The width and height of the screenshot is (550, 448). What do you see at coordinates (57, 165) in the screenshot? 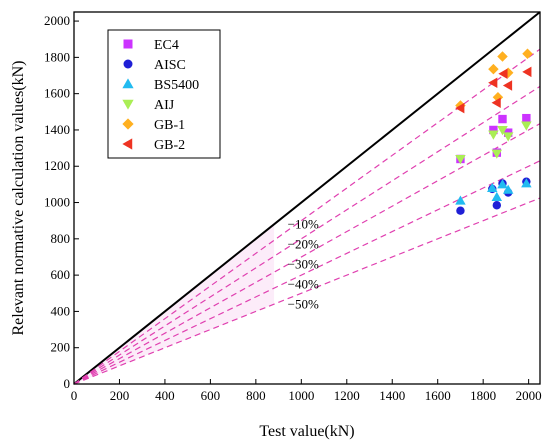
I see `y-tick-label-6: 1200` at bounding box center [57, 165].